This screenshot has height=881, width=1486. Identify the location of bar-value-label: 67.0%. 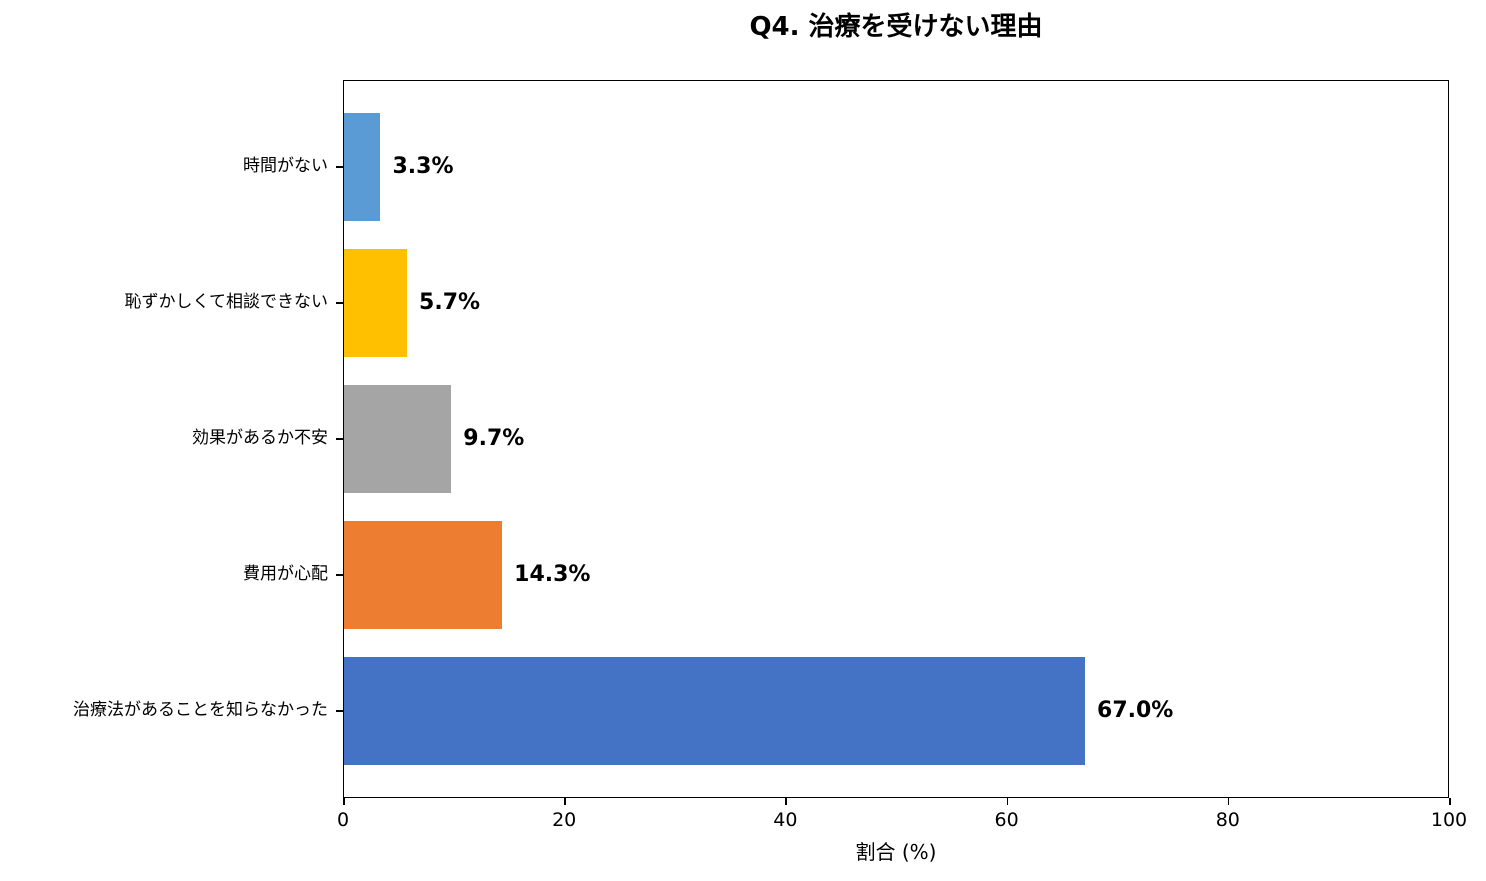
(1135, 710).